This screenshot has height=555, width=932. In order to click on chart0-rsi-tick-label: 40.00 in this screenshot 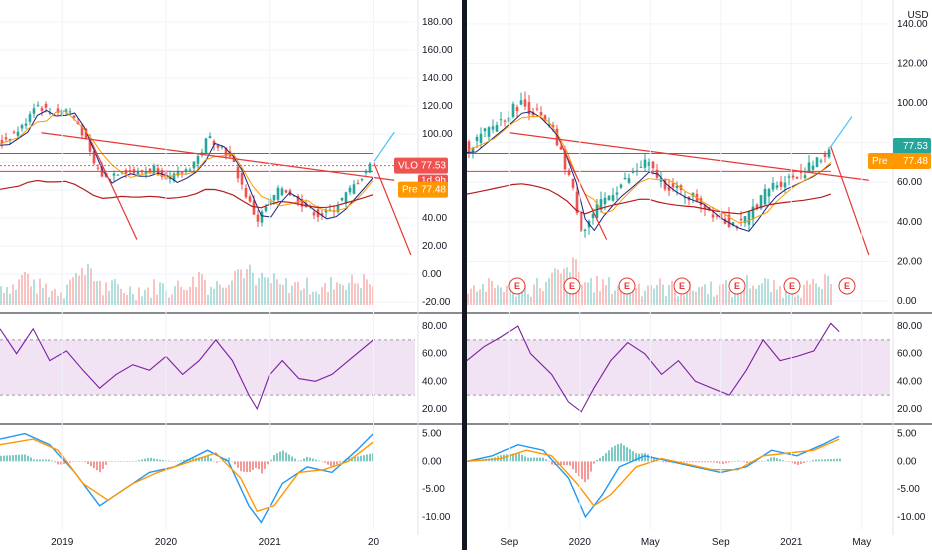, I will do `click(434, 381)`.